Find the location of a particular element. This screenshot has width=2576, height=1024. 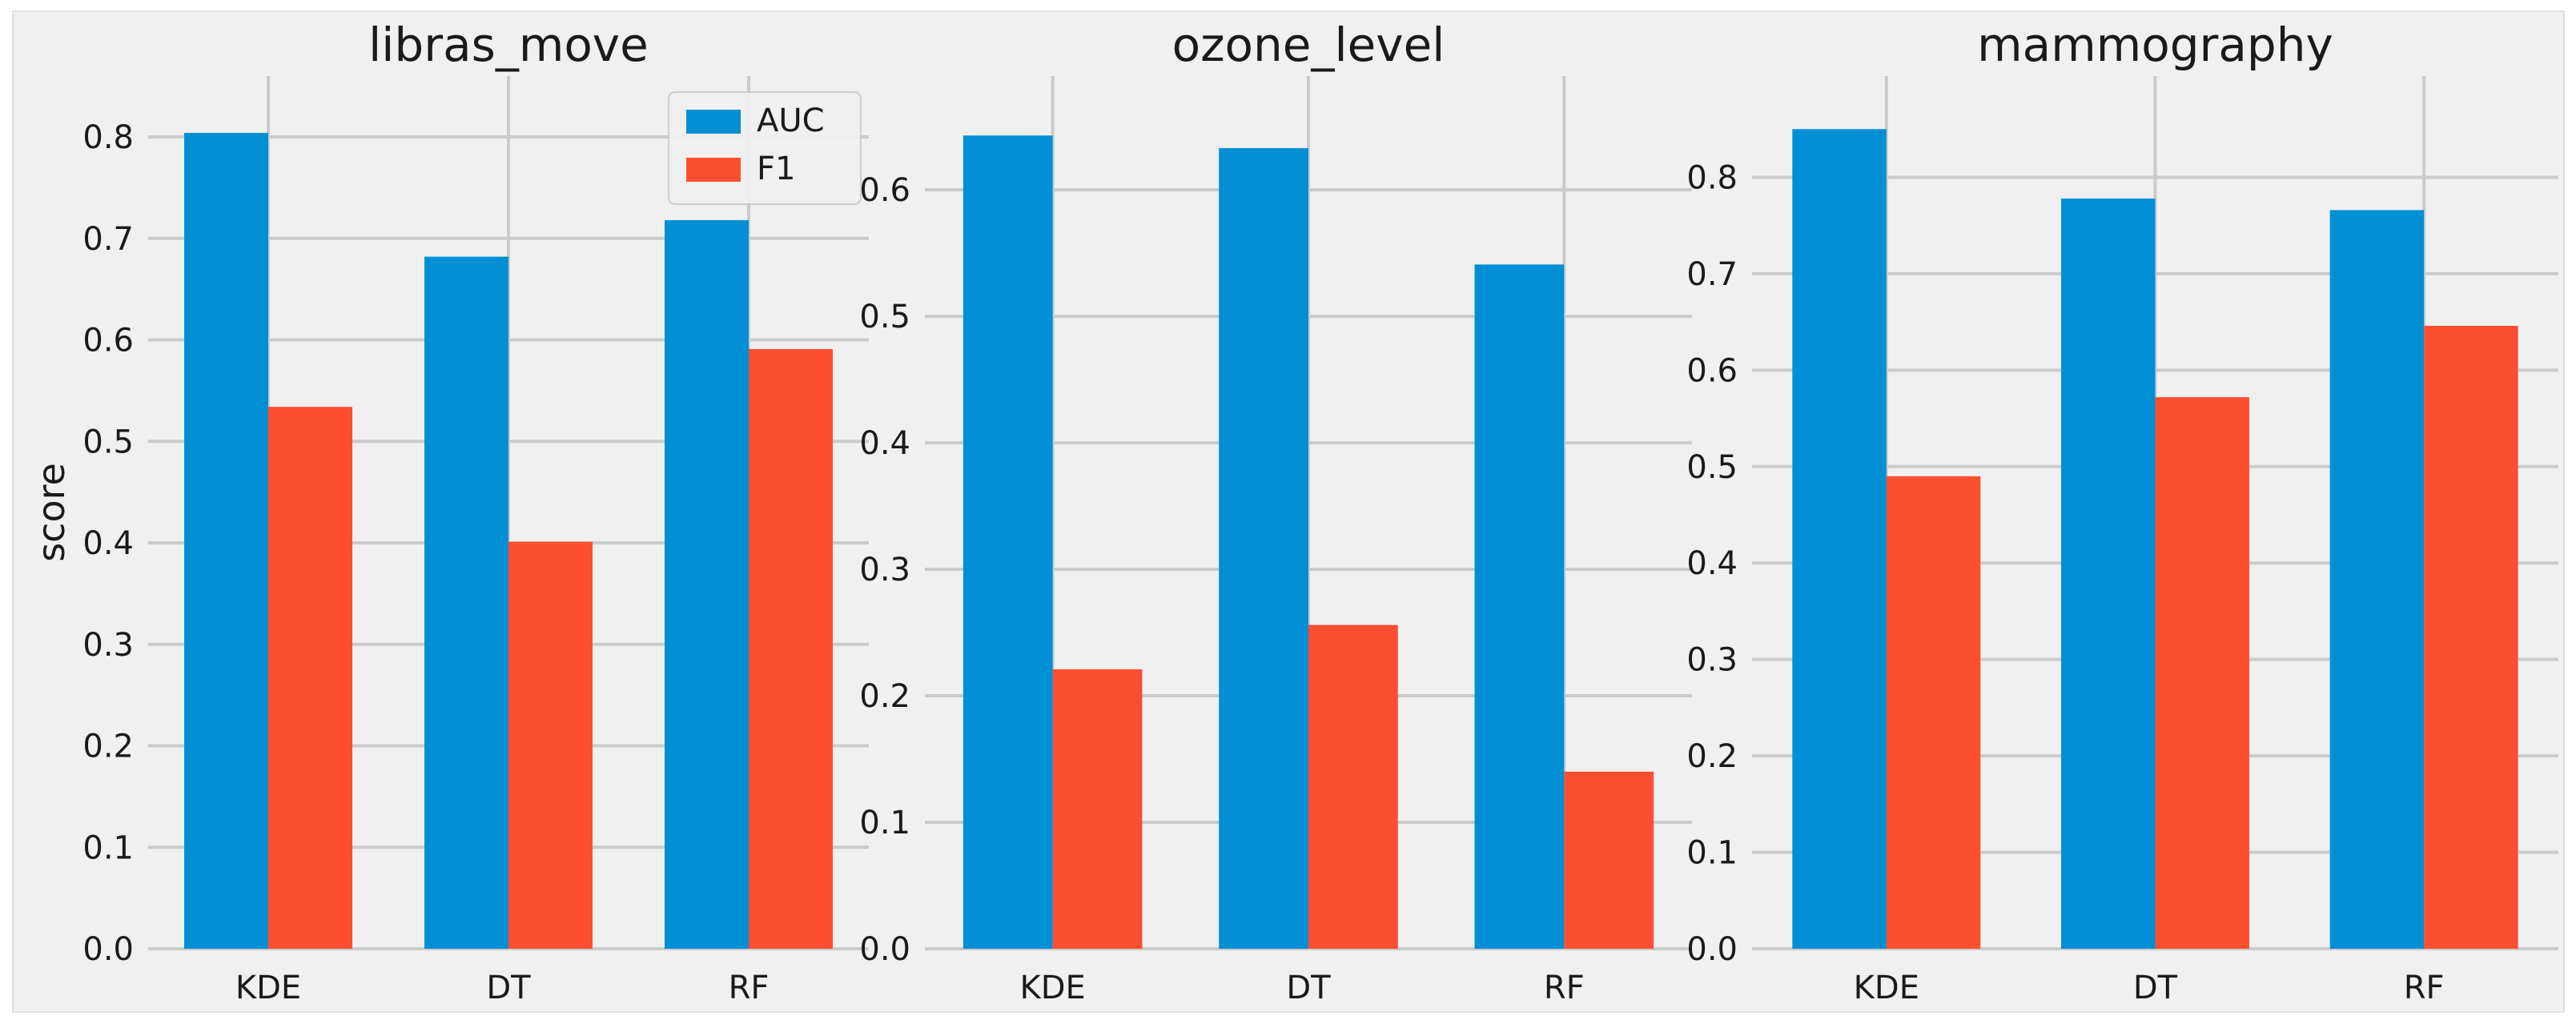

legend-swatch-auc is located at coordinates (713, 122).